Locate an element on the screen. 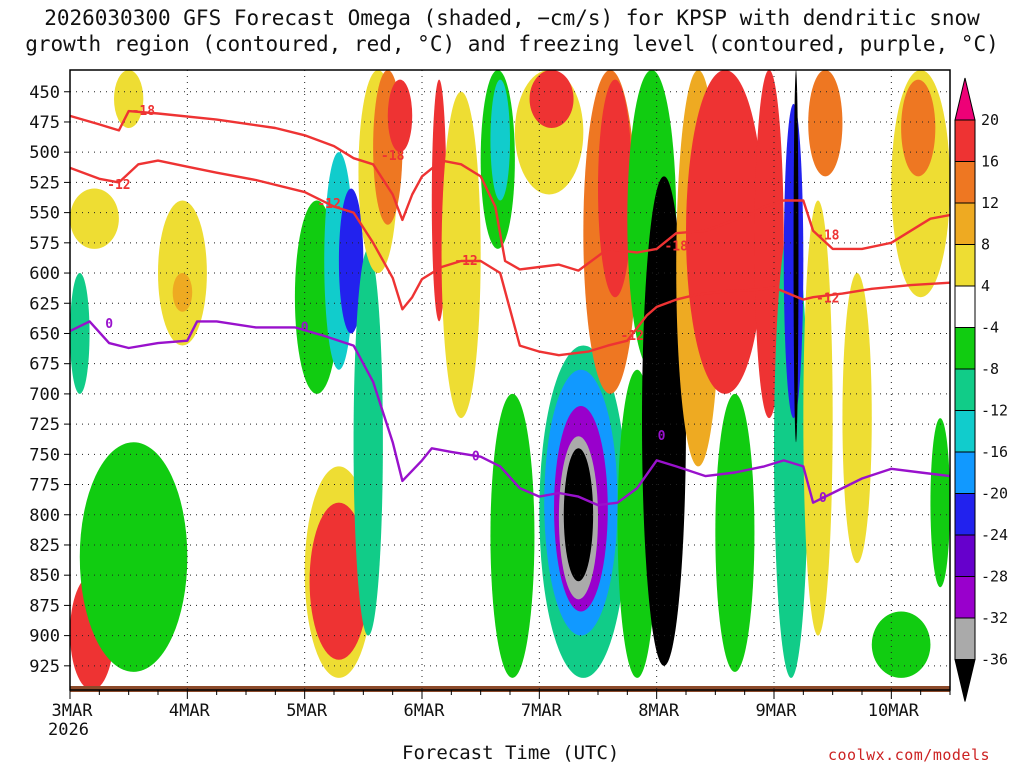 The image size is (1024, 768). colorbar-label: -12 is located at coordinates (994, 411).